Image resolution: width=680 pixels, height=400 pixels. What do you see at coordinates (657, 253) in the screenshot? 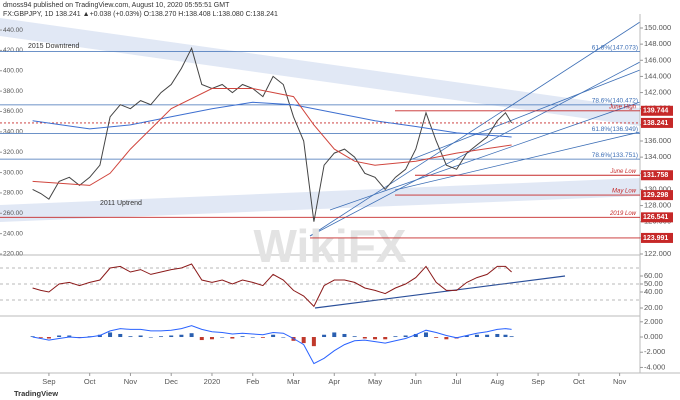
I see `y-tick-label: 122.000` at bounding box center [657, 253].